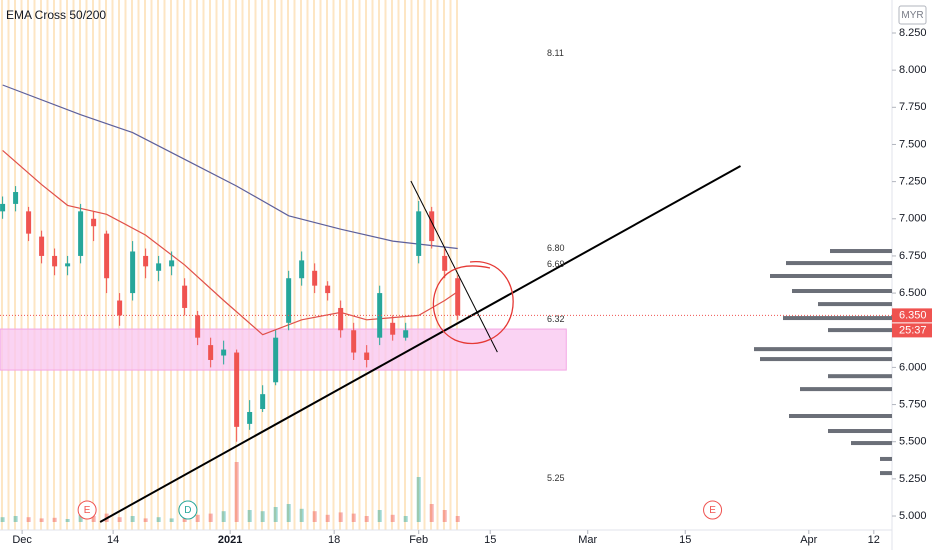 This screenshot has width=932, height=550. What do you see at coordinates (587, 540) in the screenshot?
I see `x-tick-label: Mar` at bounding box center [587, 540].